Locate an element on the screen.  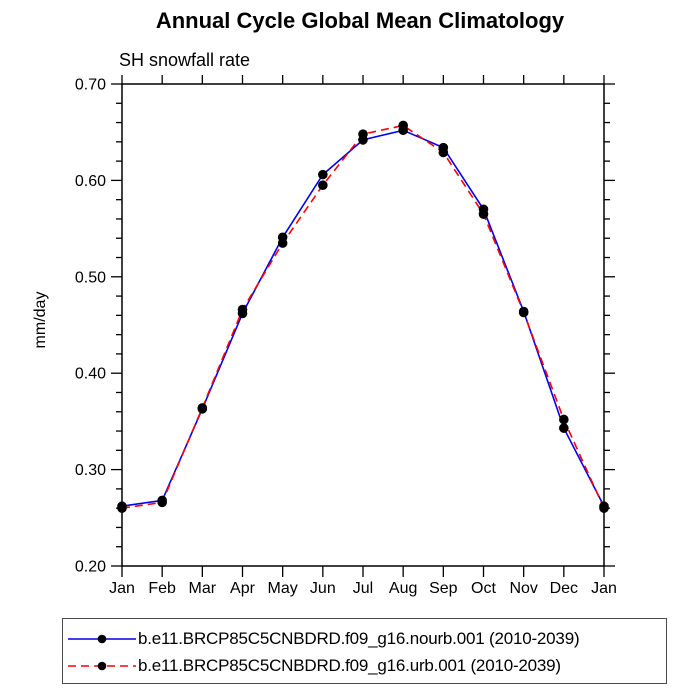
y-axis-tick-label: 0.40 is located at coordinates (90, 374).